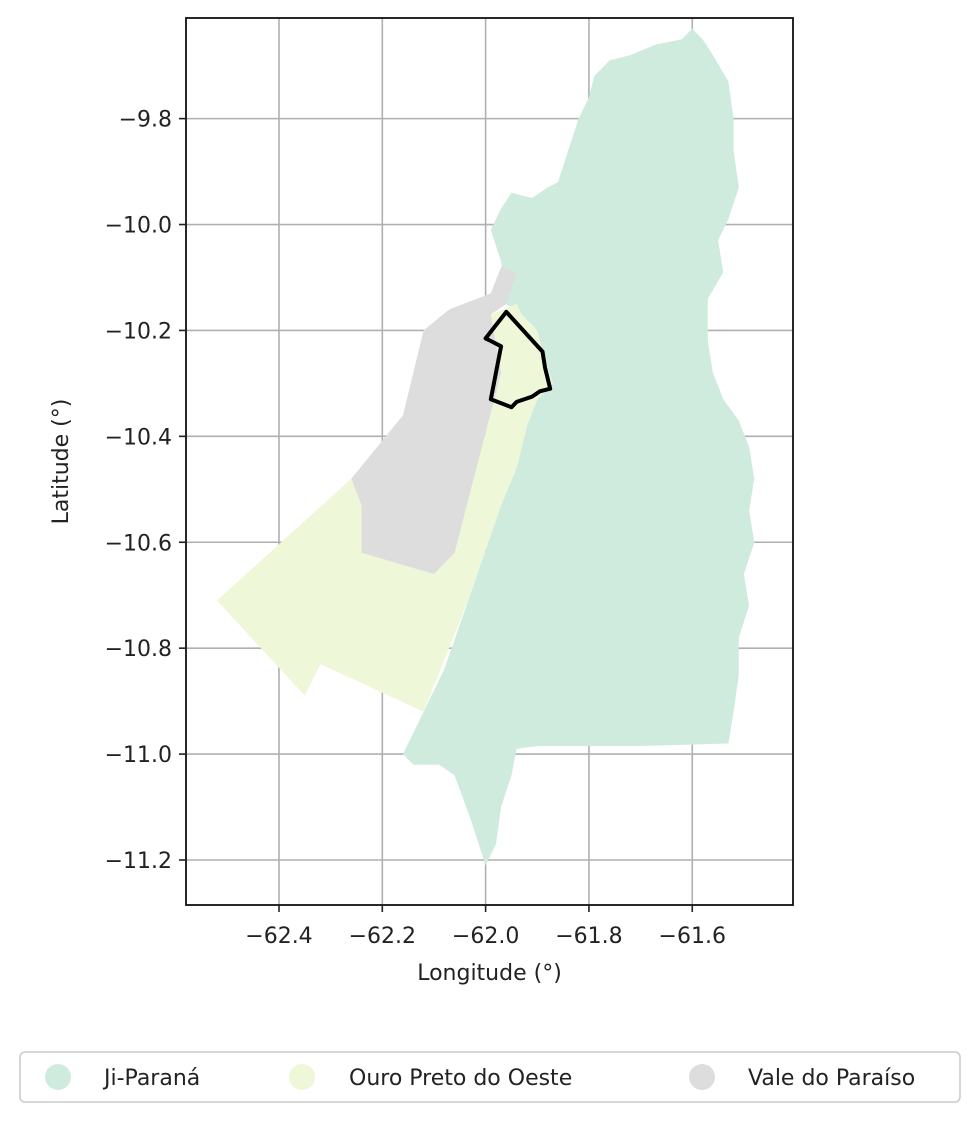 This screenshot has width=979, height=1121. Describe the element at coordinates (460, 1078) in the screenshot. I see `legend-label-ouro-preto-do-oeste: Ouro Preto do Oeste` at that location.